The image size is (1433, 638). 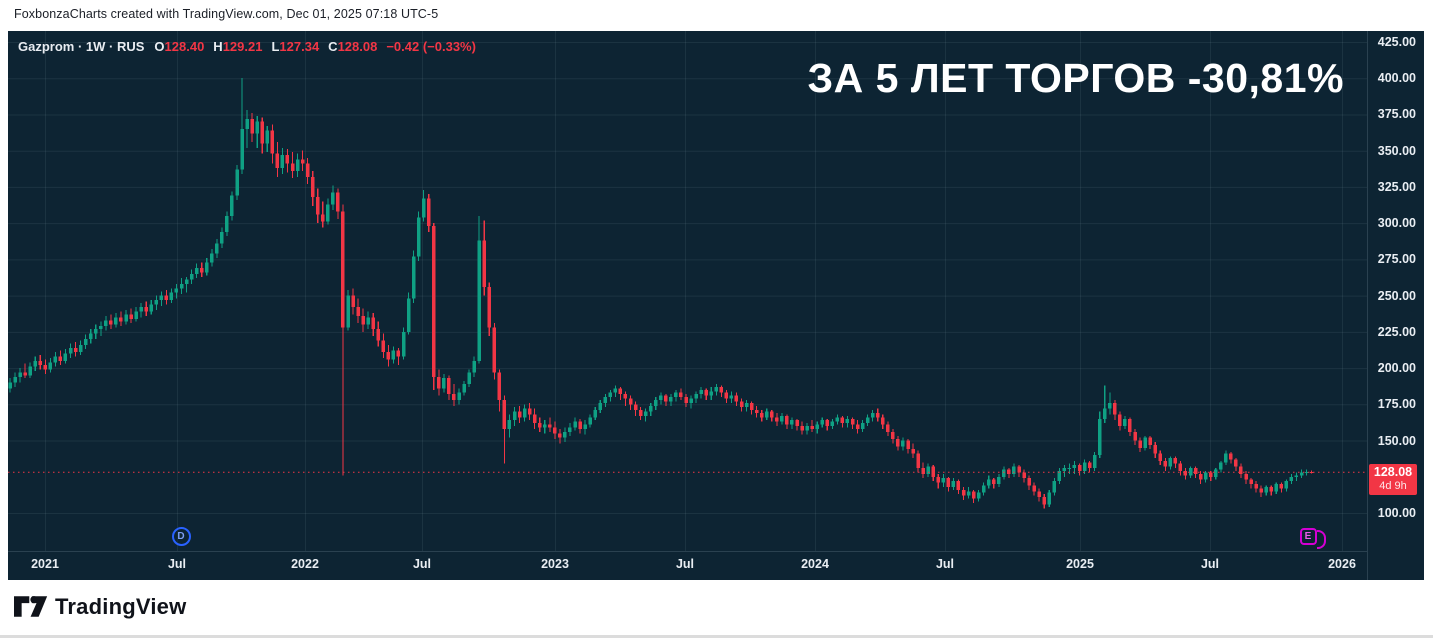 What do you see at coordinates (353, 46) in the screenshot?
I see `ohlc-close: C128.08` at bounding box center [353, 46].